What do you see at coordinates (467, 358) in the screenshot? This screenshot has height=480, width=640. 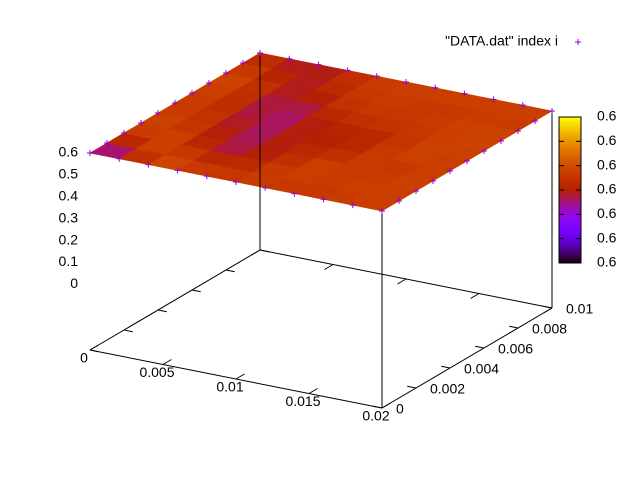 I see `base-edge` at bounding box center [467, 358].